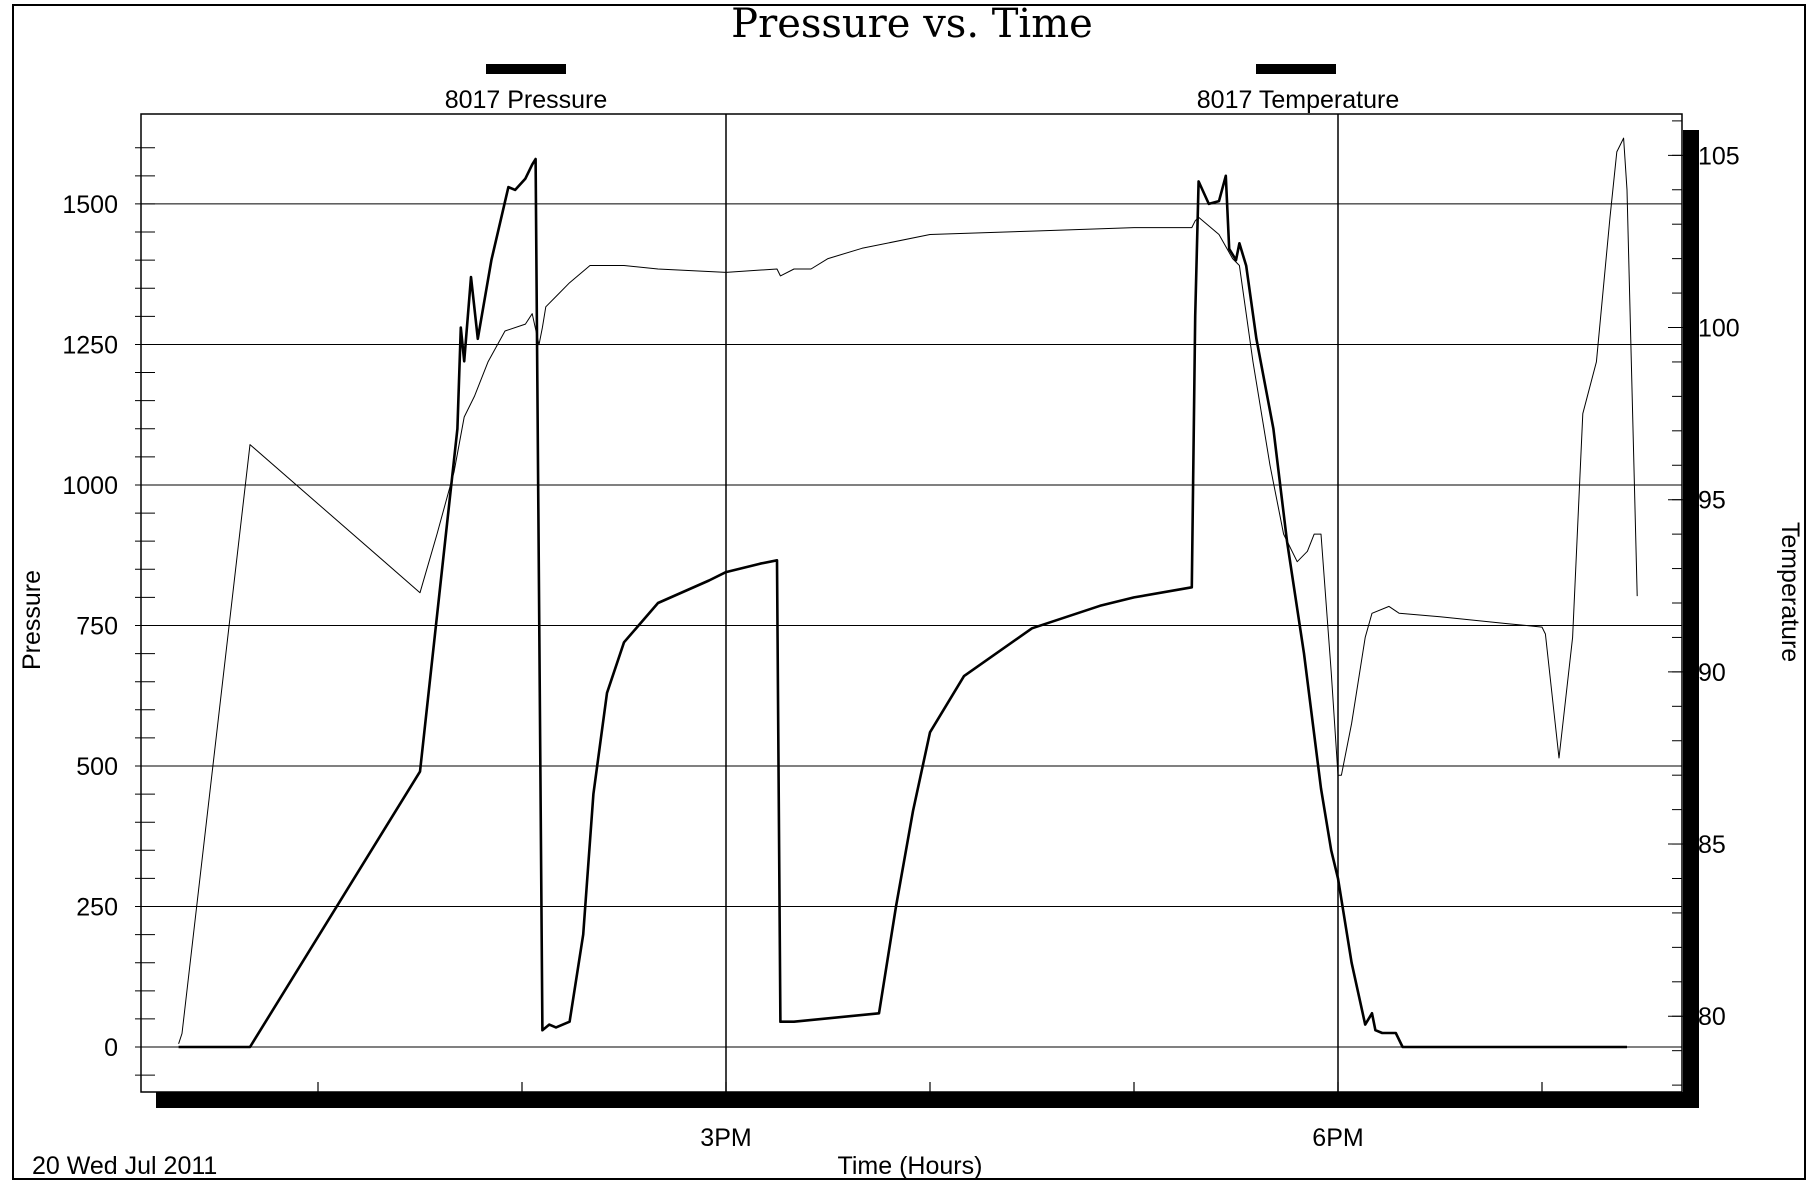 The image size is (1818, 1186). What do you see at coordinates (90, 486) in the screenshot?
I see `y-tick-label: 1000` at bounding box center [90, 486].